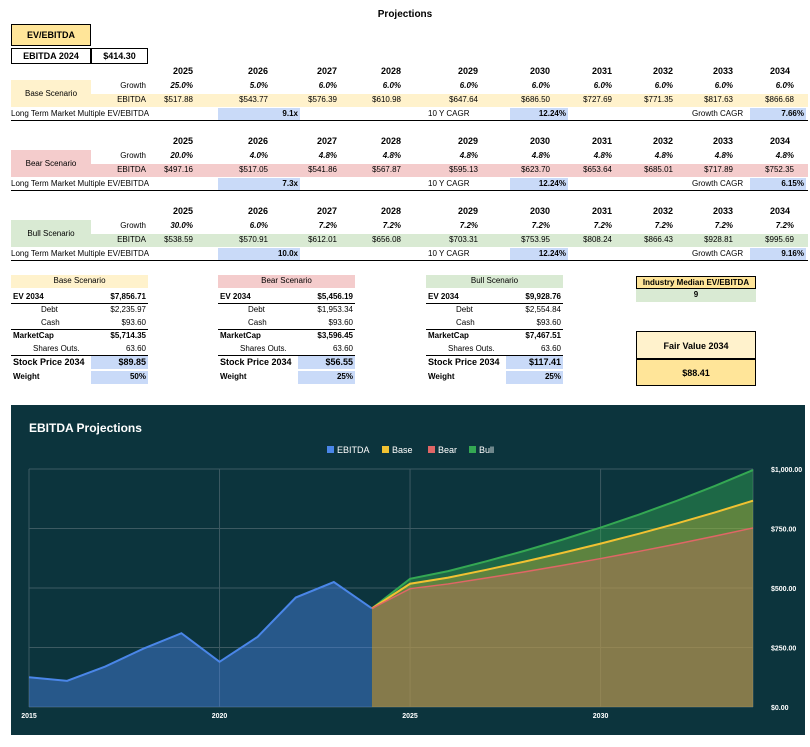 This screenshot has height=747, width=810. What do you see at coordinates (779, 99) in the screenshot?
I see `ebitda-cell: $866.68` at bounding box center [779, 99].